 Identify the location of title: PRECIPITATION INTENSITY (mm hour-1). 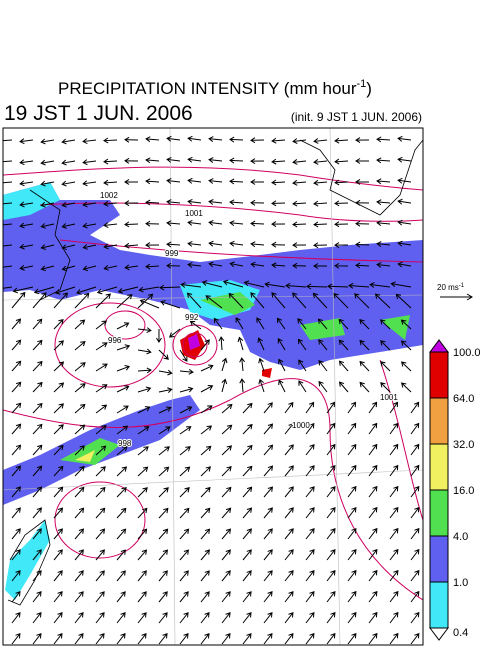
(215, 88).